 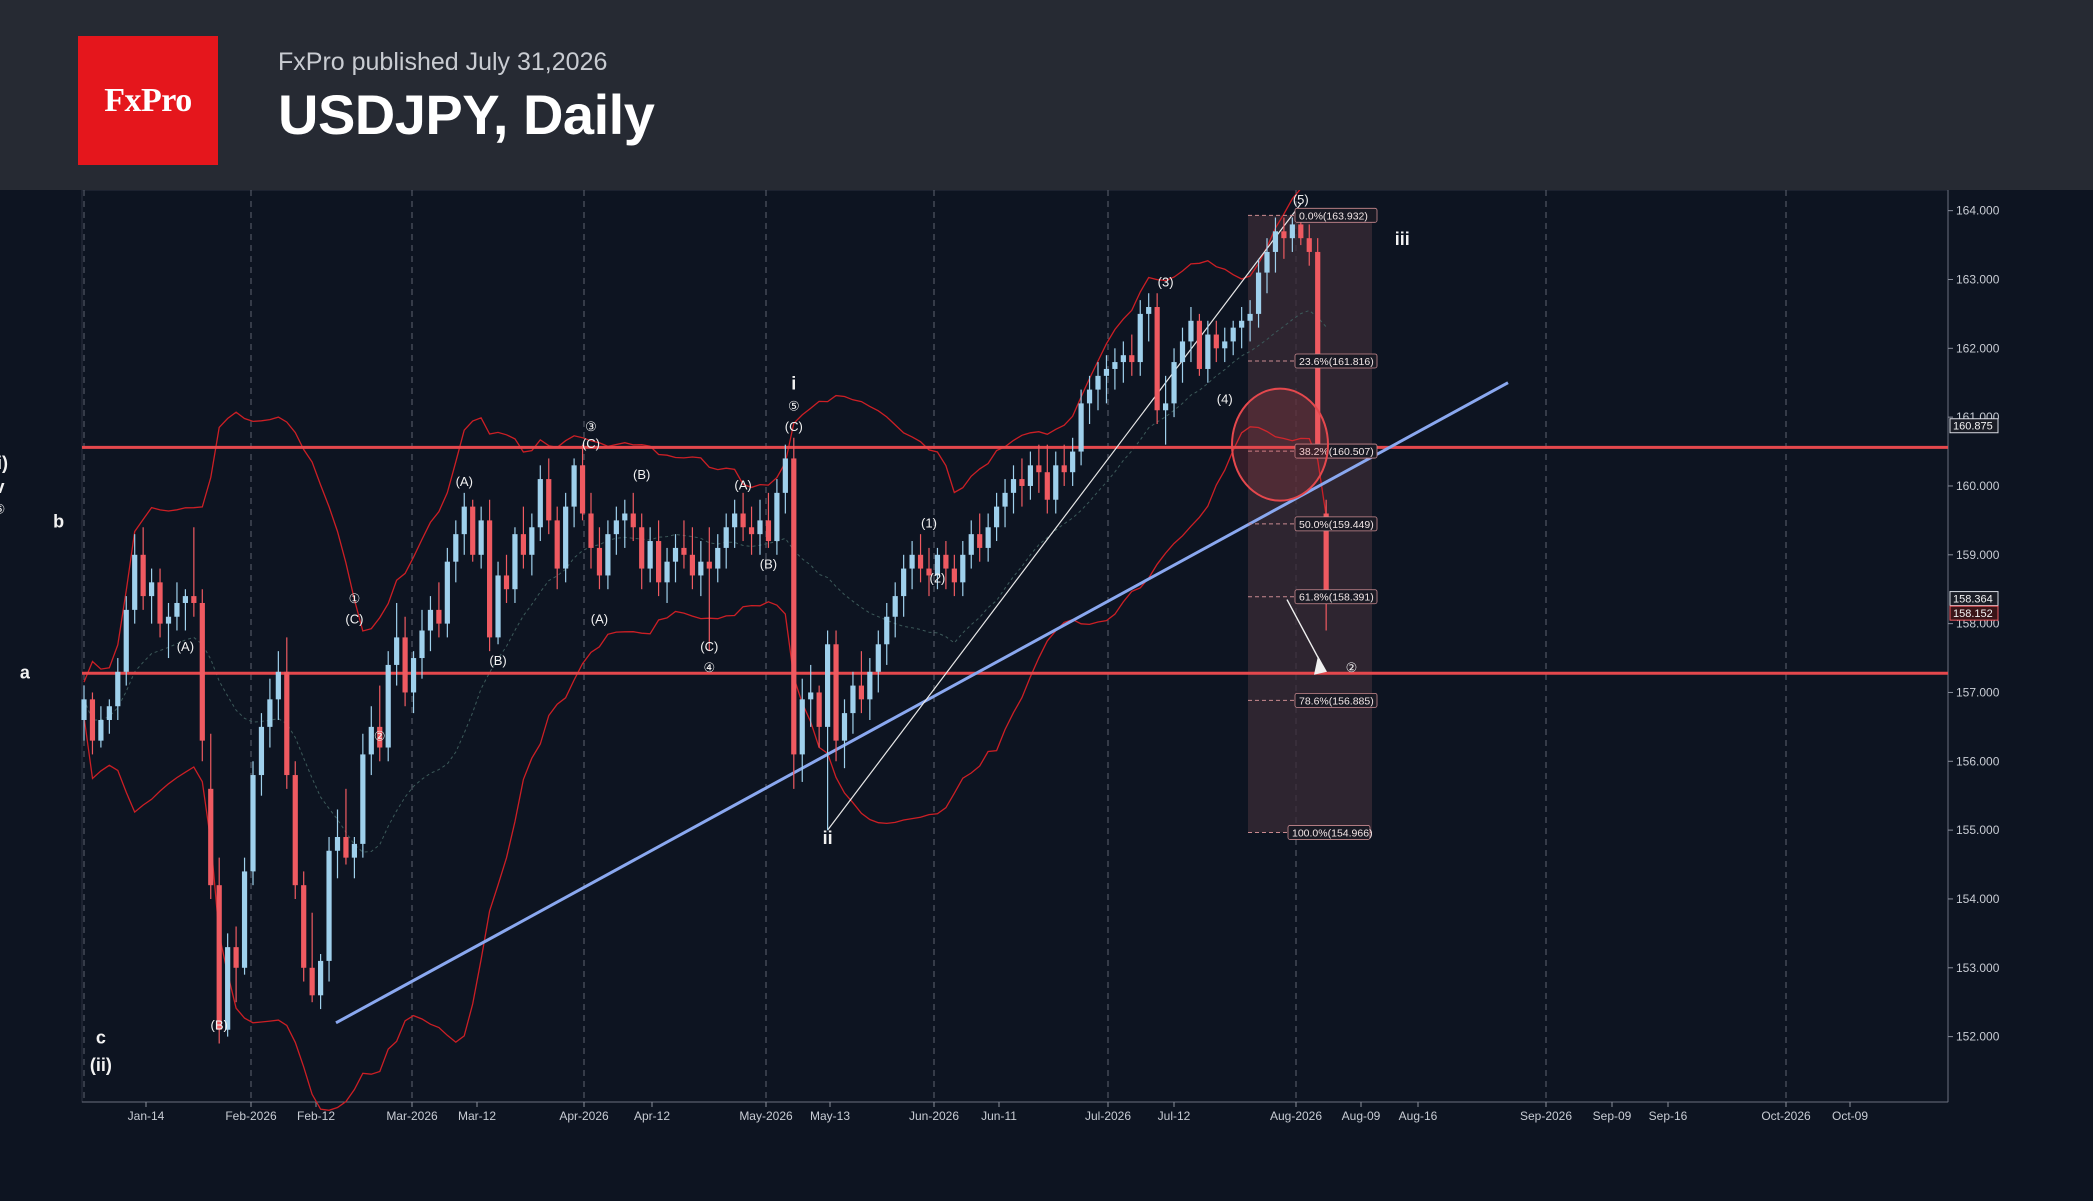 What do you see at coordinates (599, 619) in the screenshot?
I see `wave-label: (A)` at bounding box center [599, 619].